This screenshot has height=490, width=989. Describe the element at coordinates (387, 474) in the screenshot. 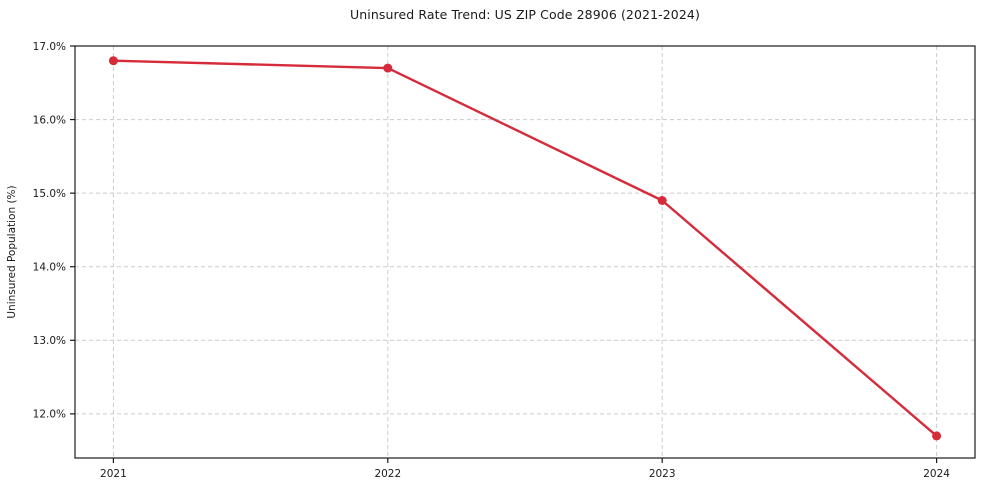

I see `x-tick-label: 2022` at that location.